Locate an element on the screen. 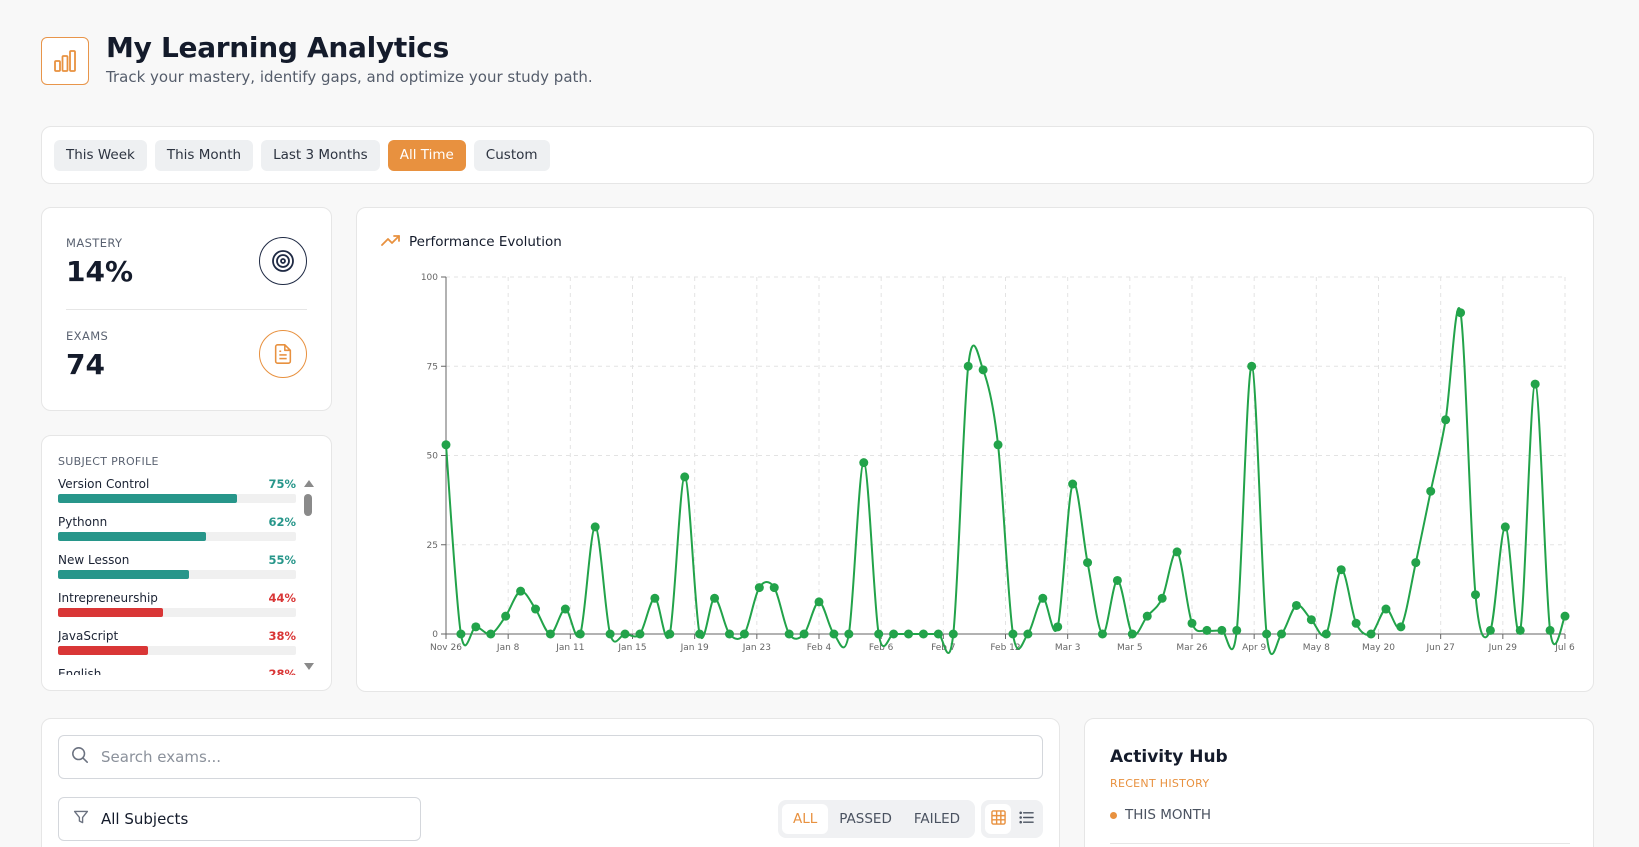 Image resolution: width=1639 pixels, height=847 pixels. subject-progress-fill is located at coordinates (132, 536).